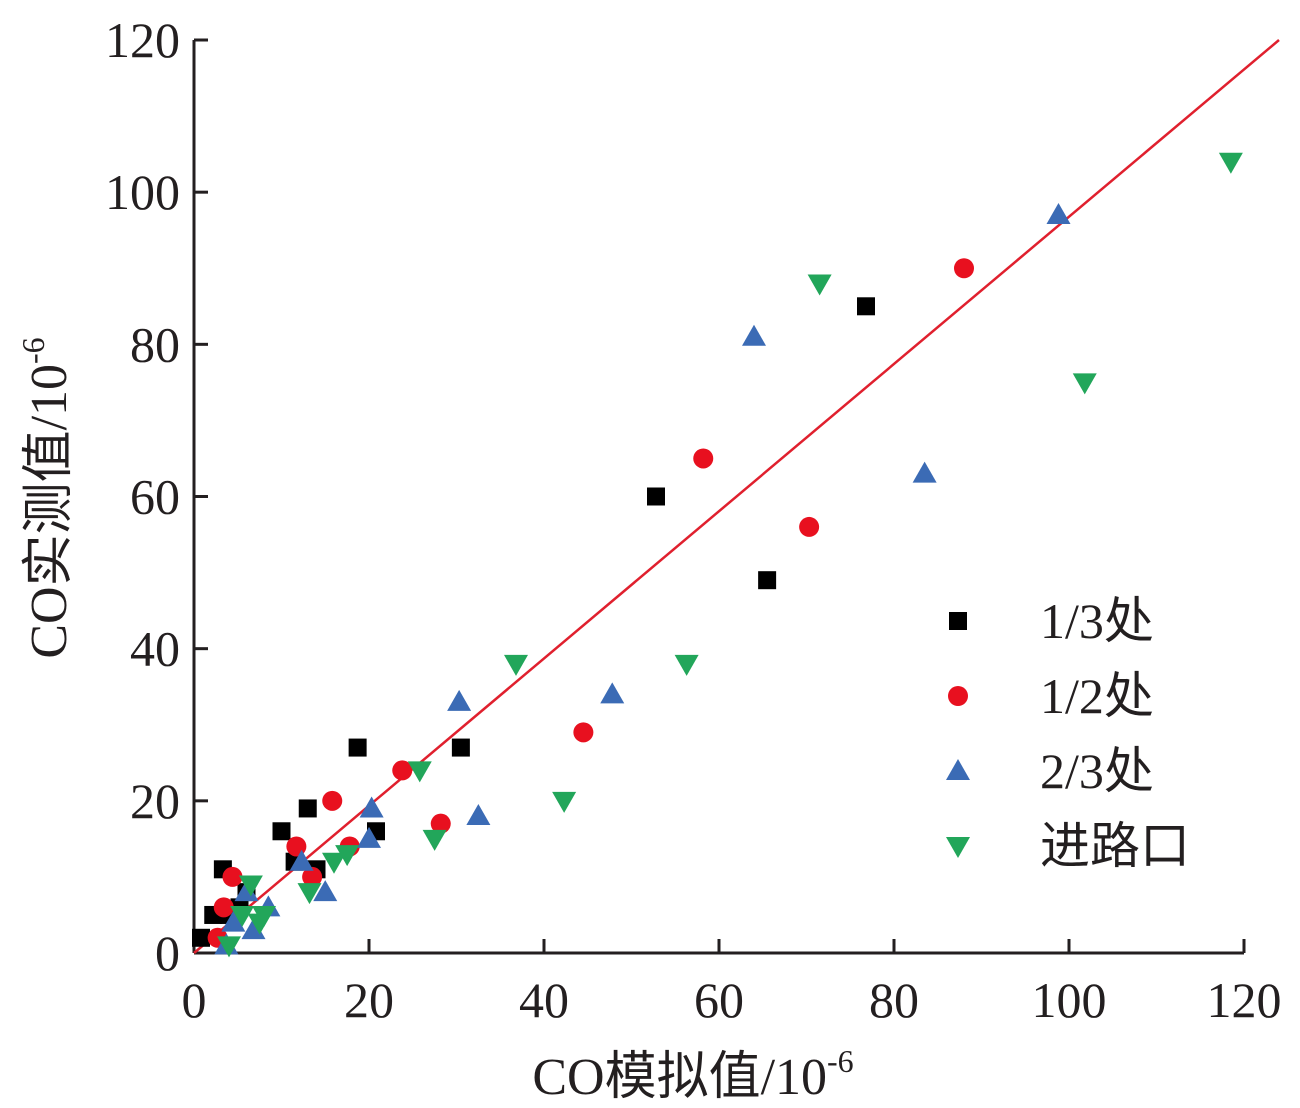  What do you see at coordinates (544, 1000) in the screenshot?
I see `x-tick-label: 40` at bounding box center [544, 1000].